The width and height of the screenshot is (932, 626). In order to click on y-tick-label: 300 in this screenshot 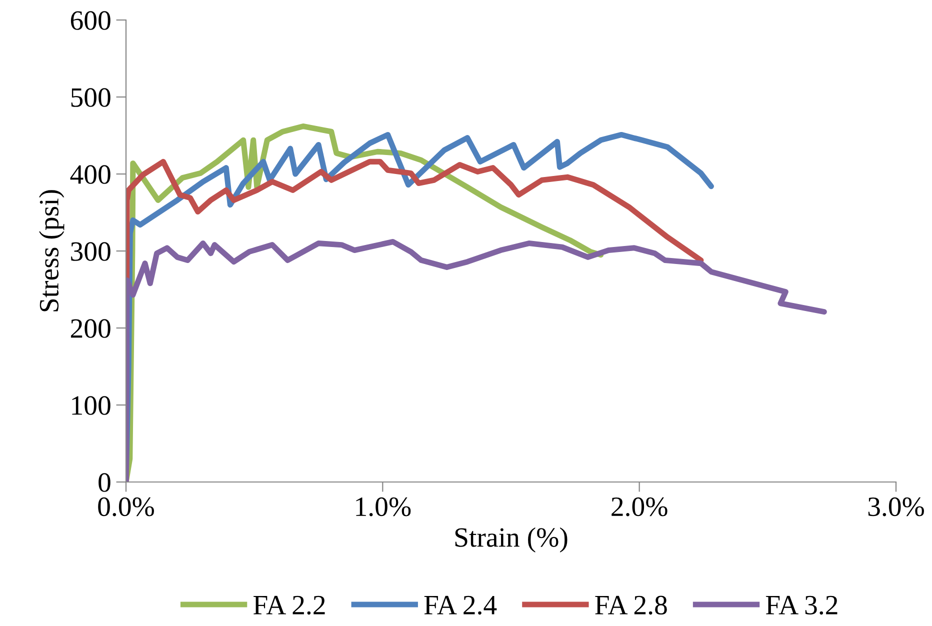, I will do `click(90, 251)`.